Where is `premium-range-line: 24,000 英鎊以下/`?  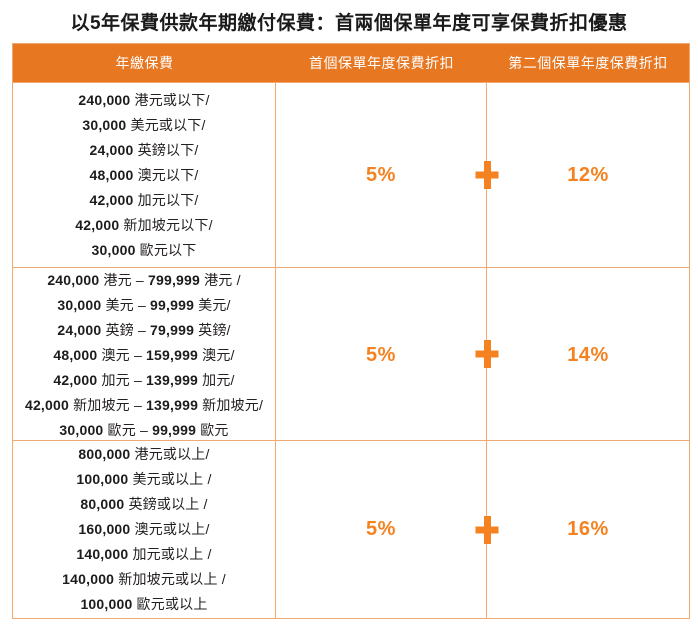 premium-range-line: 24,000 英鎊以下/ is located at coordinates (144, 149).